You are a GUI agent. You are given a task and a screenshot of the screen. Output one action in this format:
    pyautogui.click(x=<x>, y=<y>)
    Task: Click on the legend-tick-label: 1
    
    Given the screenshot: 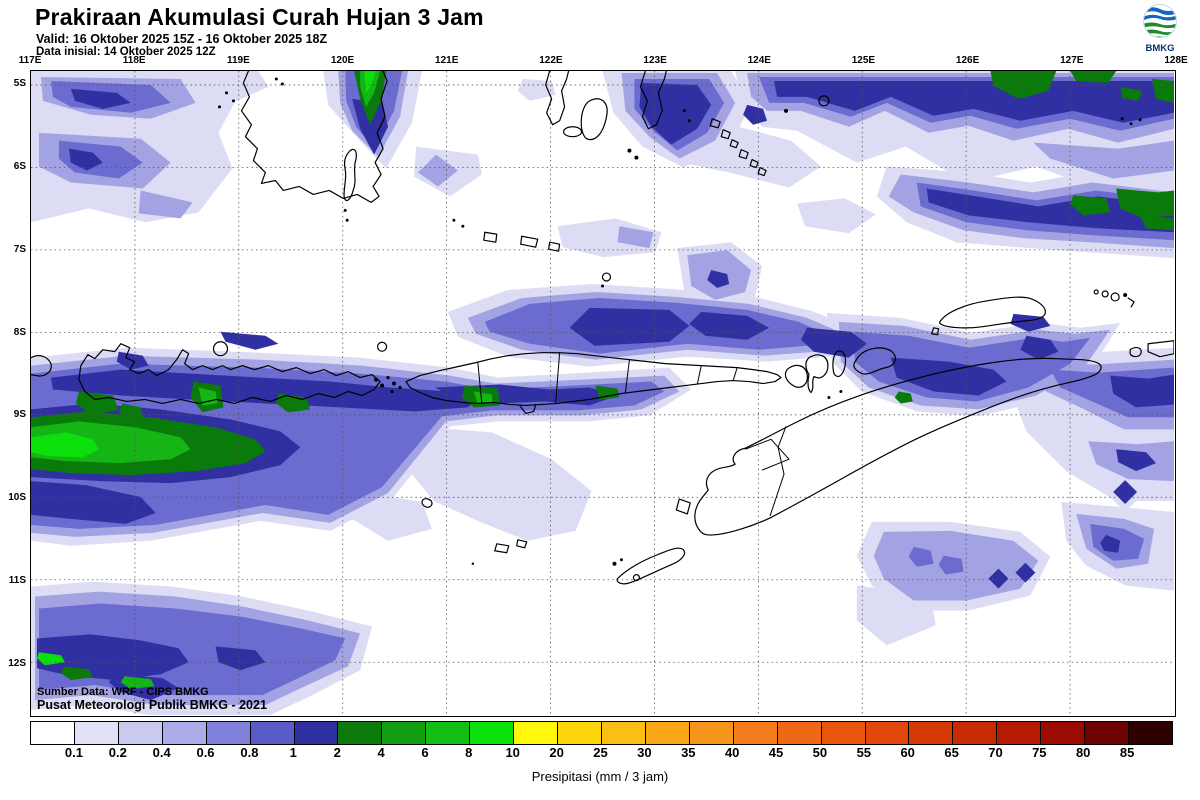 What is the action you would take?
    pyautogui.click(x=293, y=752)
    